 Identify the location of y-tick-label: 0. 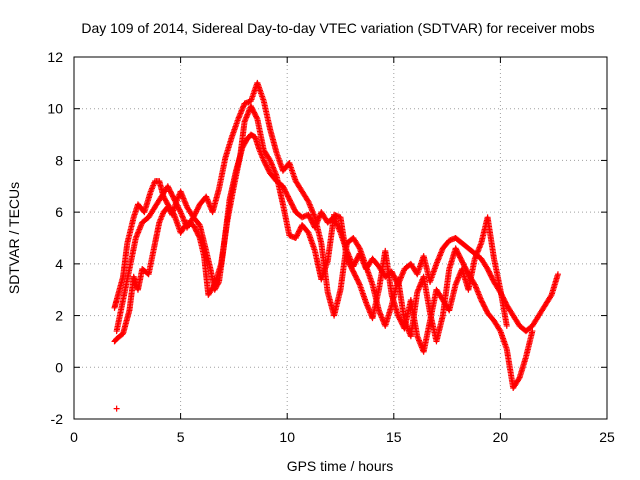
(59, 367).